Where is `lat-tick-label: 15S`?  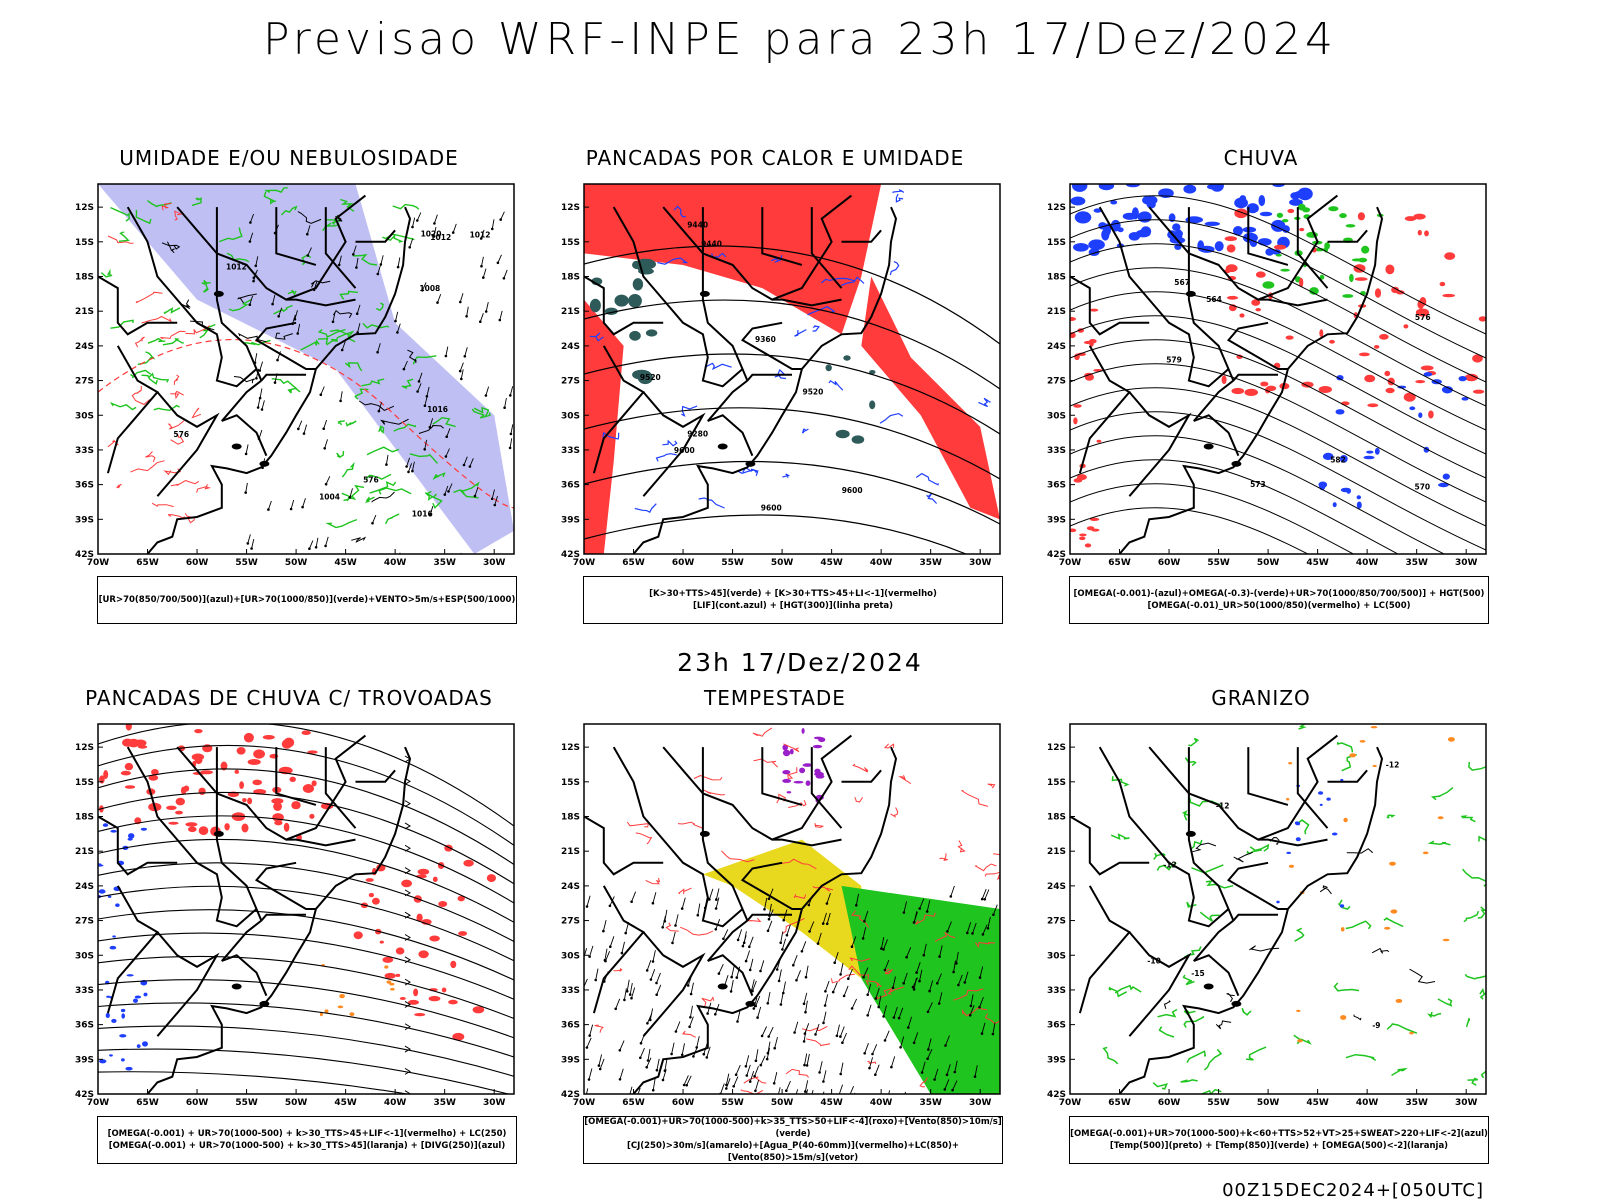
lat-tick-label: 15S is located at coordinates (570, 243).